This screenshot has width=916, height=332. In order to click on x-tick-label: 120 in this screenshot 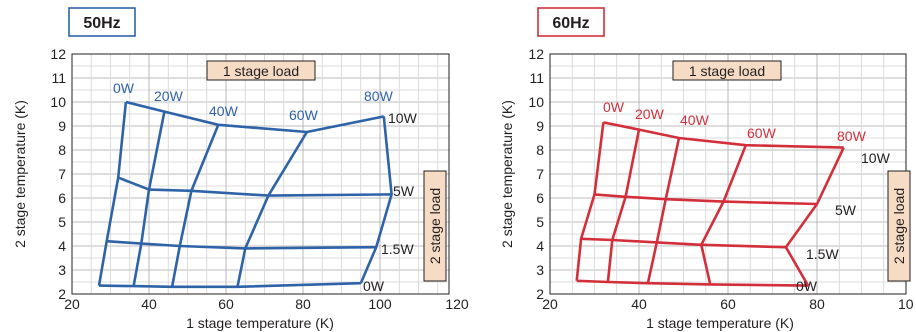, I will do `click(457, 304)`.